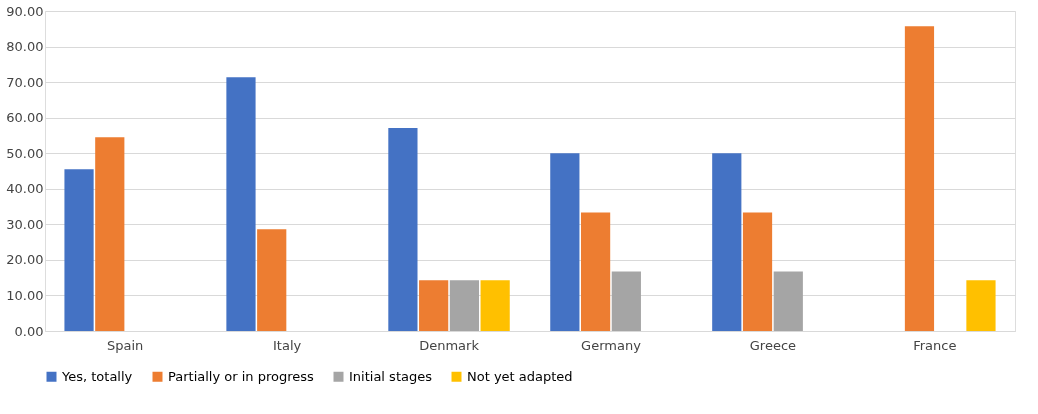  I want to click on y-tick-label: 30.00, so click(25, 224).